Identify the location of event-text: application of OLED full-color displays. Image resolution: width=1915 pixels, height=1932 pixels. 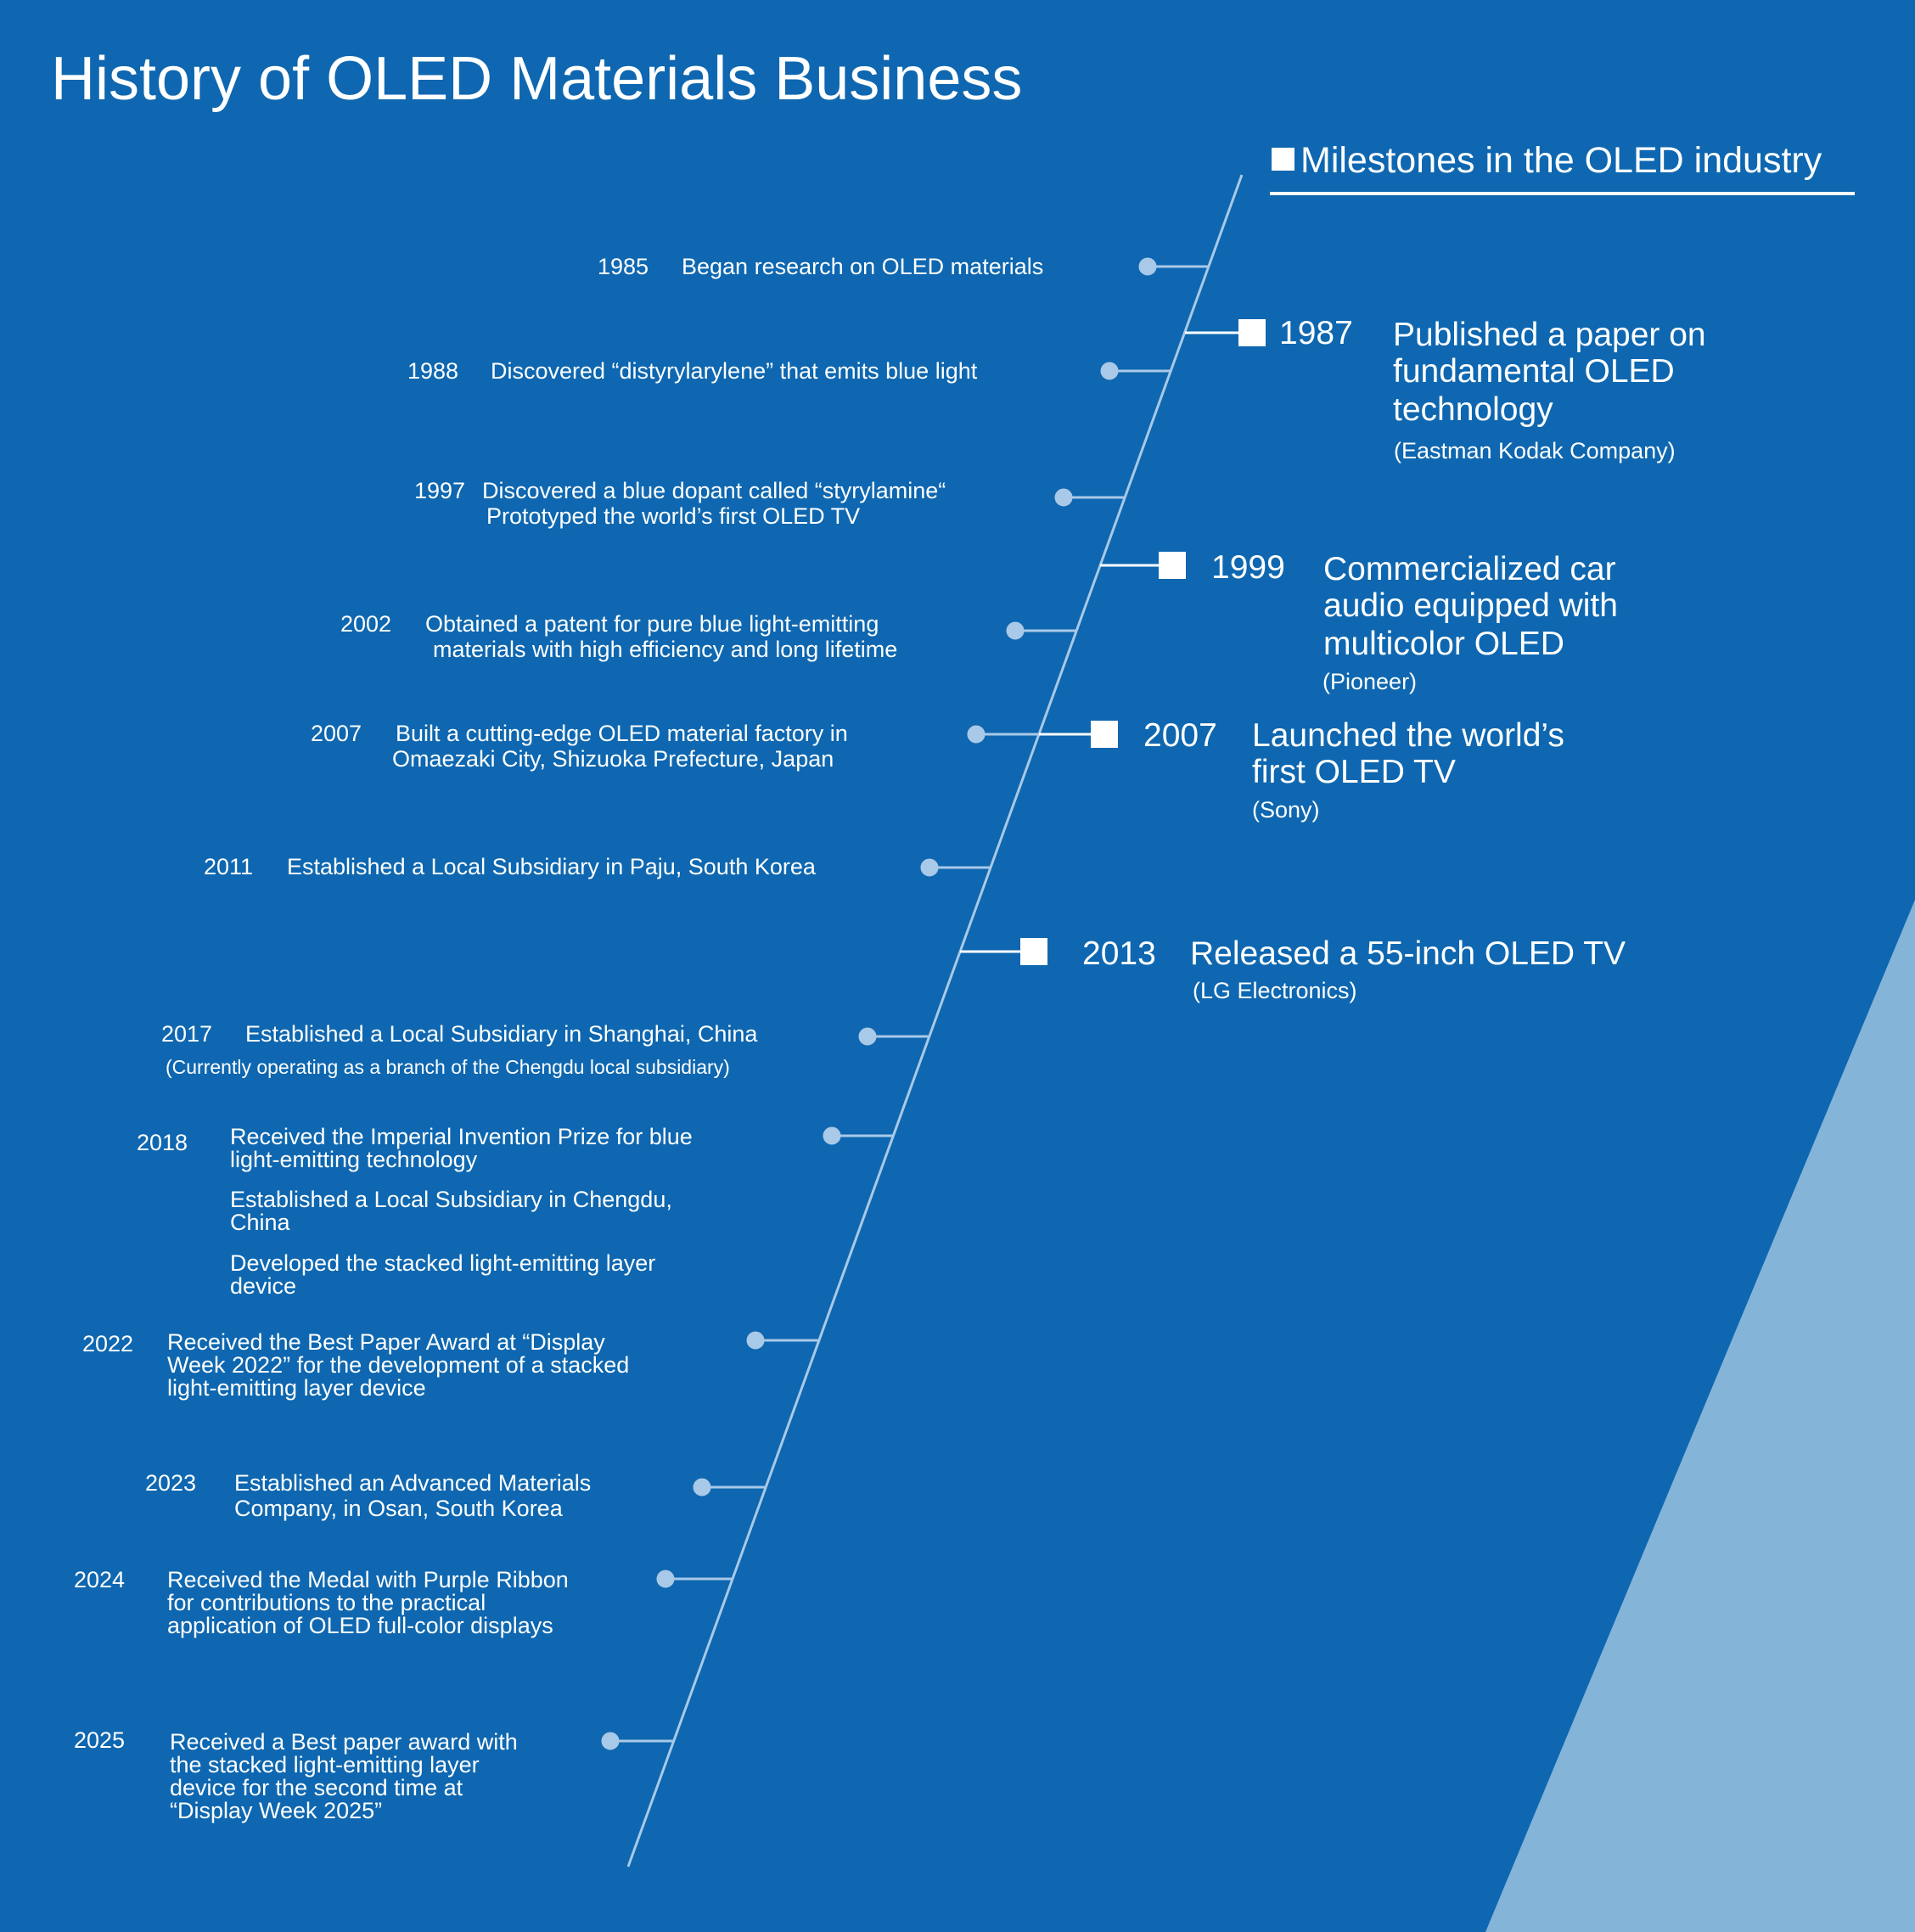
(360, 1625).